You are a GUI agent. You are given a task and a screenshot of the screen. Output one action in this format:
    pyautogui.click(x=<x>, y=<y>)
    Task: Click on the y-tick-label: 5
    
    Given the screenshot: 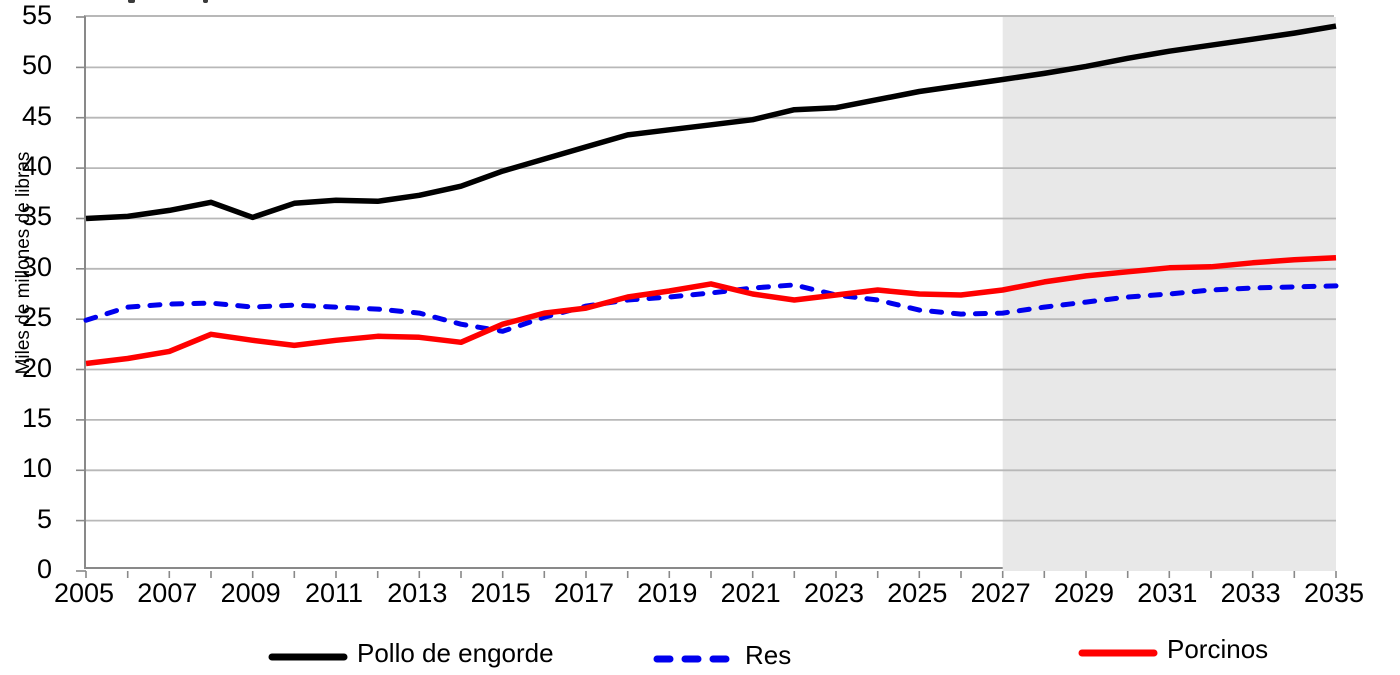 What is the action you would take?
    pyautogui.click(x=44, y=518)
    